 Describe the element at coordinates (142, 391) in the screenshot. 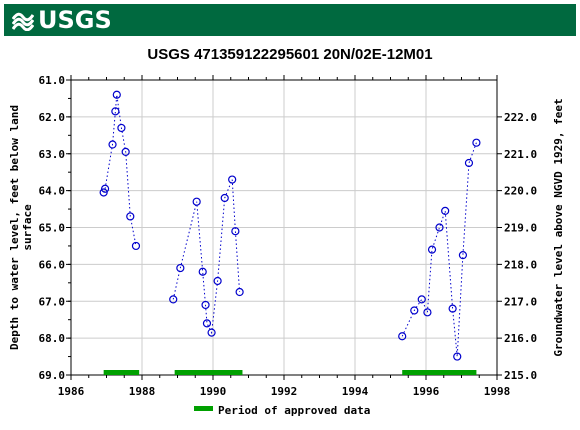

I see `x-tick-label: 1988` at that location.